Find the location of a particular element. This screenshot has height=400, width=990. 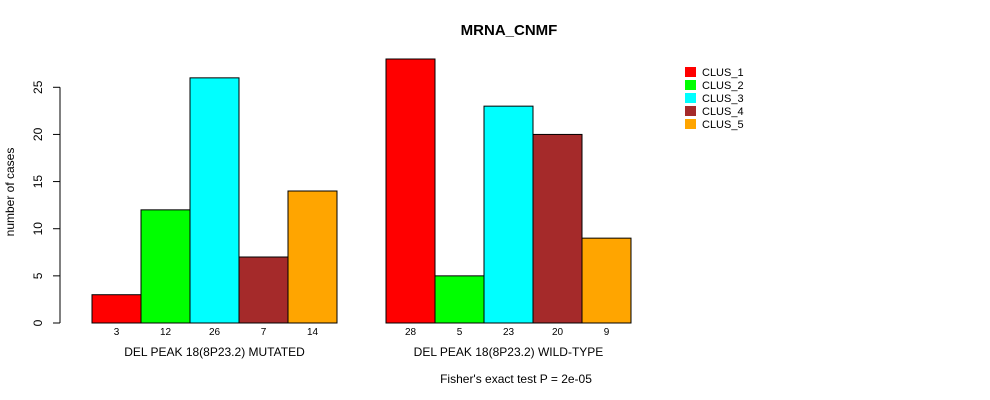

y-tick-label: 25 is located at coordinates (38, 87).